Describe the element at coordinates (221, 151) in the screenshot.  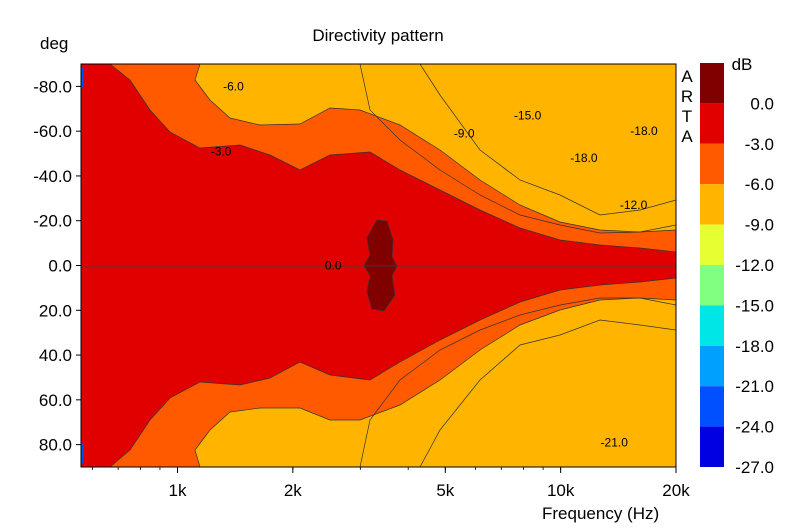
I see `contour-label: -3.0` at that location.